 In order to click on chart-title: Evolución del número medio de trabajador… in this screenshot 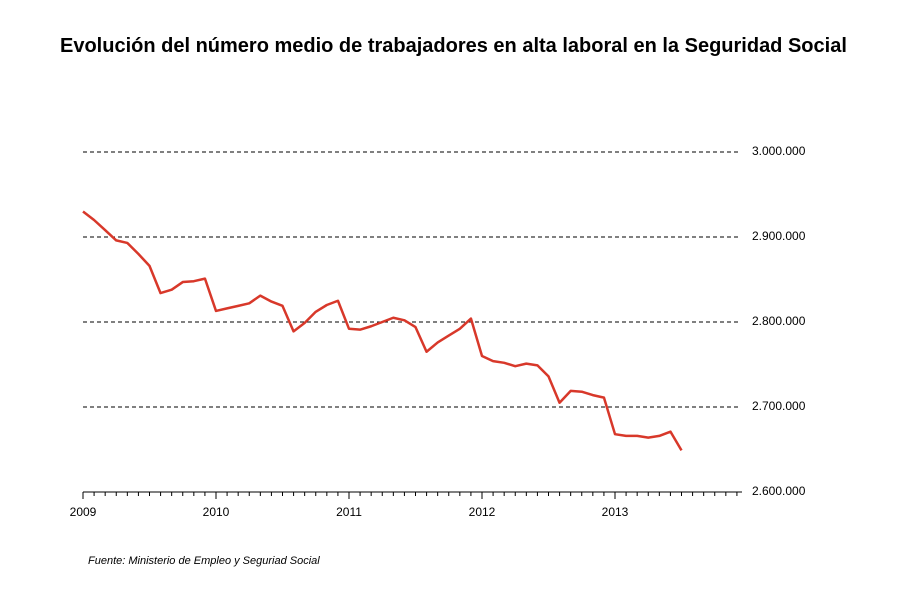, I will do `click(453, 46)`.